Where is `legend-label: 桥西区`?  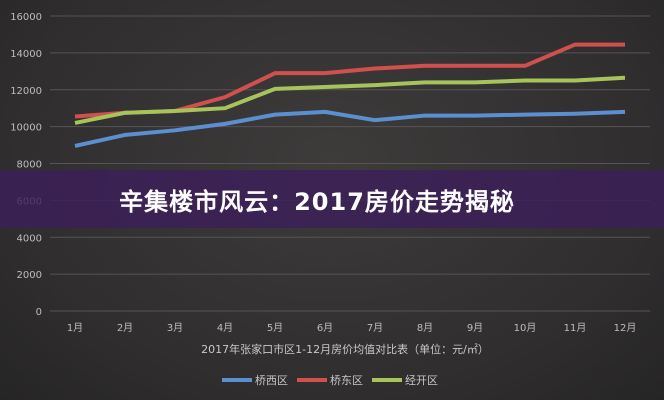
legend-label: 桥西区 is located at coordinates (271, 380).